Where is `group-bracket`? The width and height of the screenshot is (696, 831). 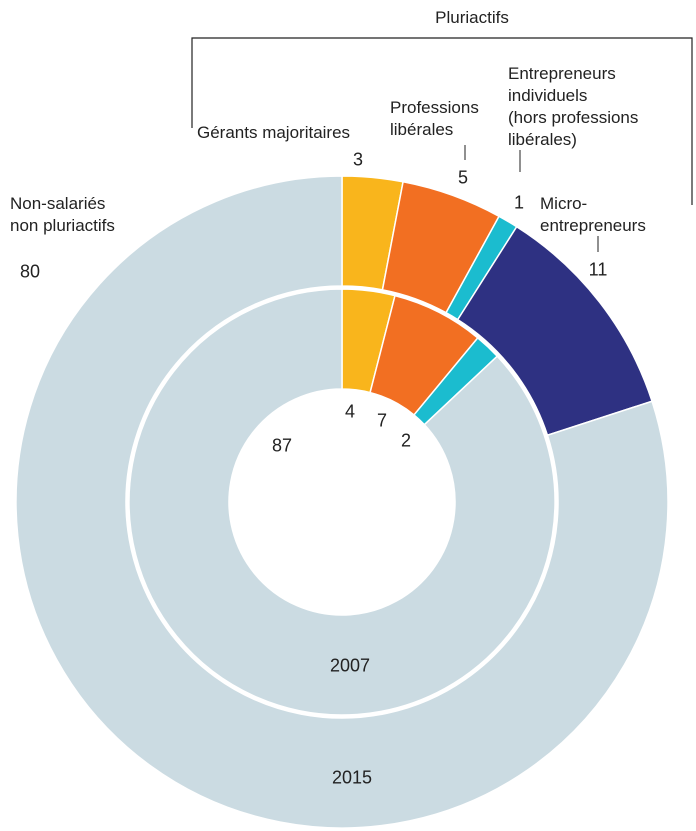
group-bracket is located at coordinates (442, 121).